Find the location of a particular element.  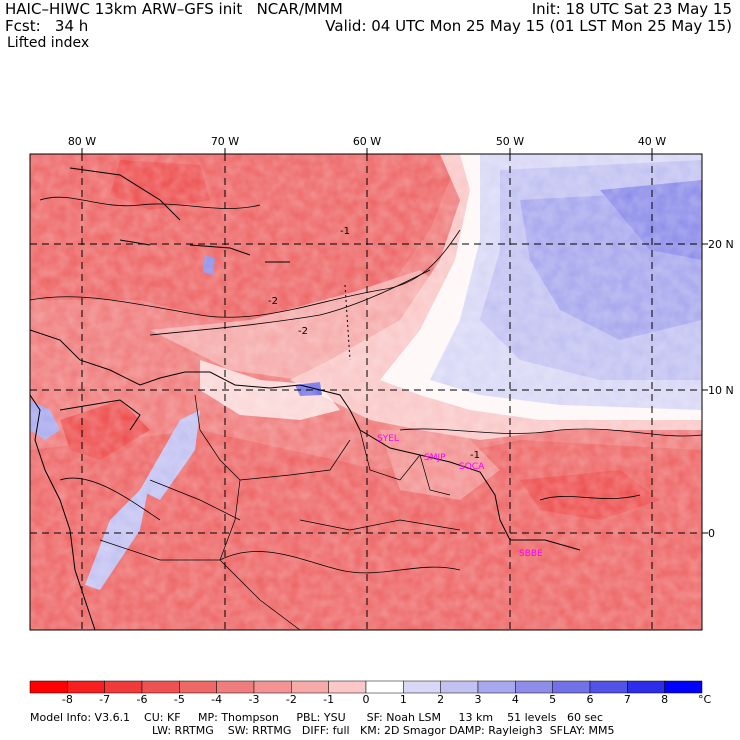

init-time: Init: 18 UTC Sat 23 May 15 is located at coordinates (631, 9).